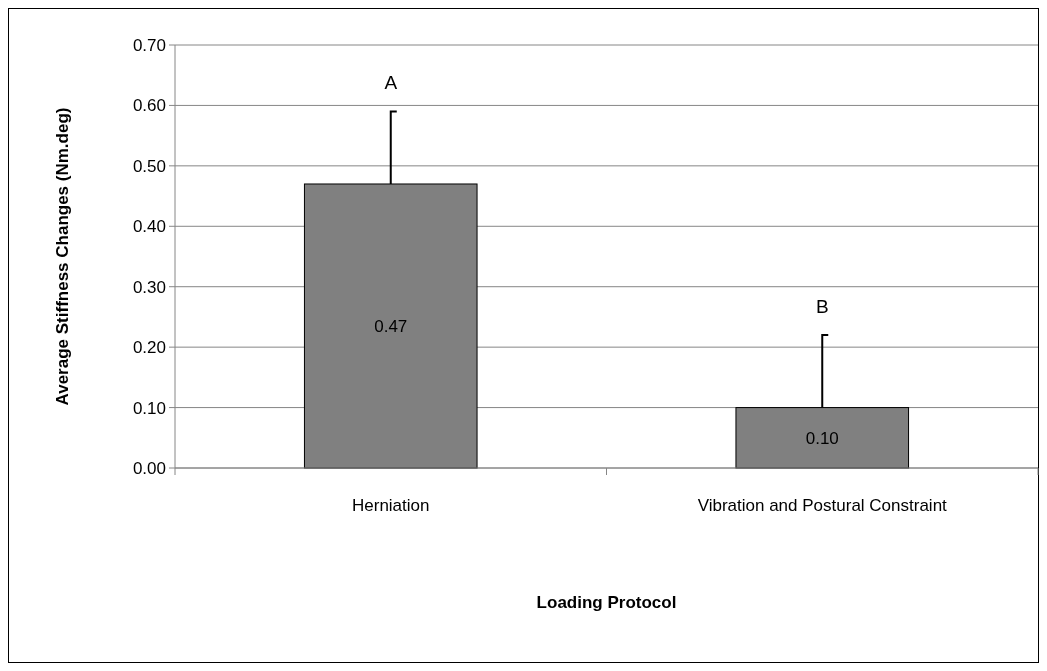  Describe the element at coordinates (62, 256) in the screenshot. I see `y-axis-title: Average Stiffness Changes (Nm.deg)` at that location.